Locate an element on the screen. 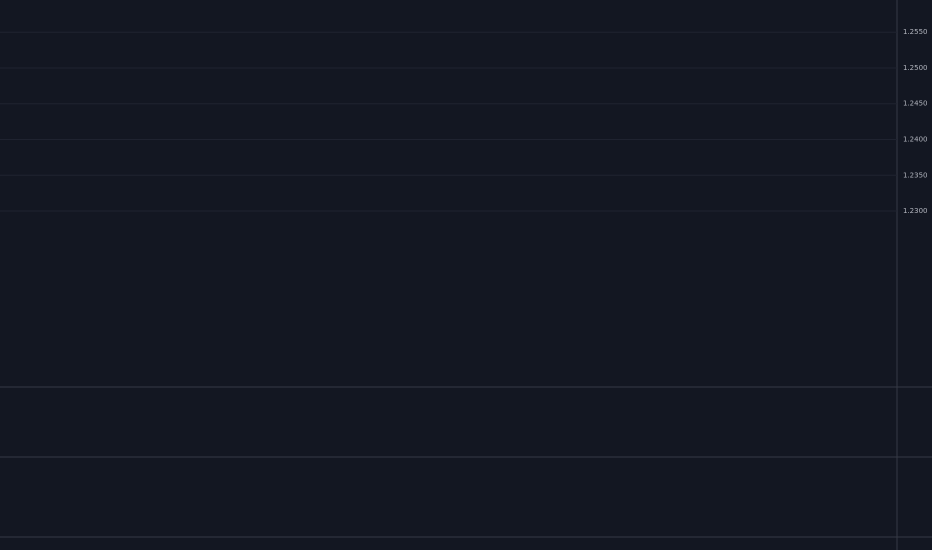 This screenshot has height=550, width=932. y-tick-label: 1.2400 is located at coordinates (915, 139).